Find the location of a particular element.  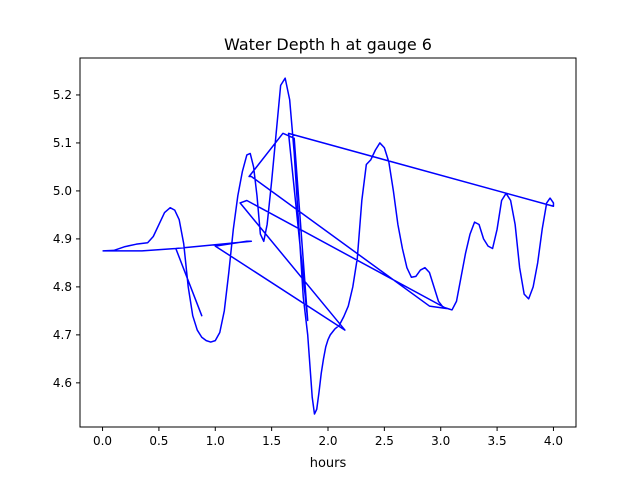

chart-title: Water Depth h at gauge 6 is located at coordinates (328, 44).